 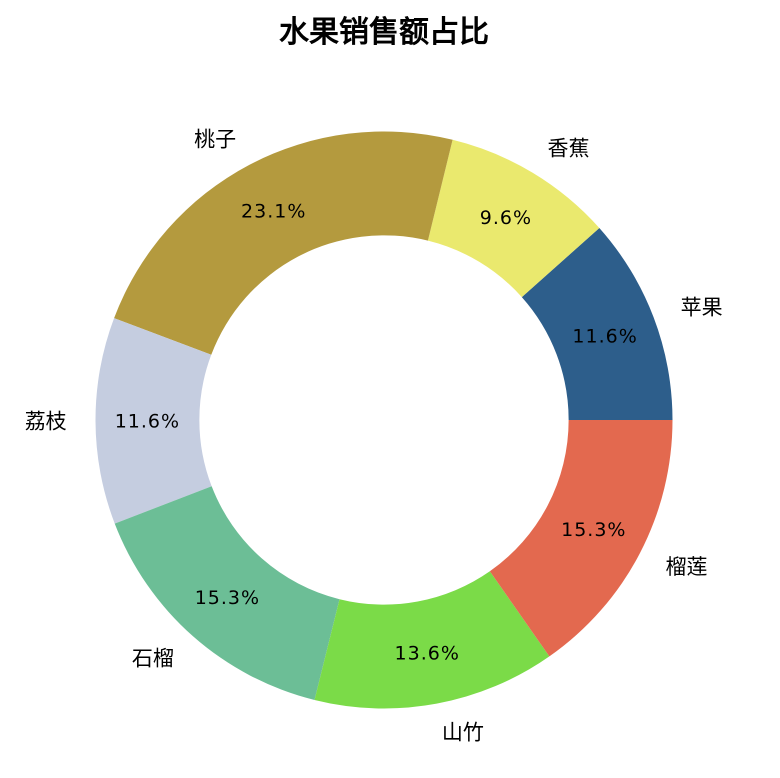 I want to click on chart-title: 水果销售额占比, so click(x=384, y=32).